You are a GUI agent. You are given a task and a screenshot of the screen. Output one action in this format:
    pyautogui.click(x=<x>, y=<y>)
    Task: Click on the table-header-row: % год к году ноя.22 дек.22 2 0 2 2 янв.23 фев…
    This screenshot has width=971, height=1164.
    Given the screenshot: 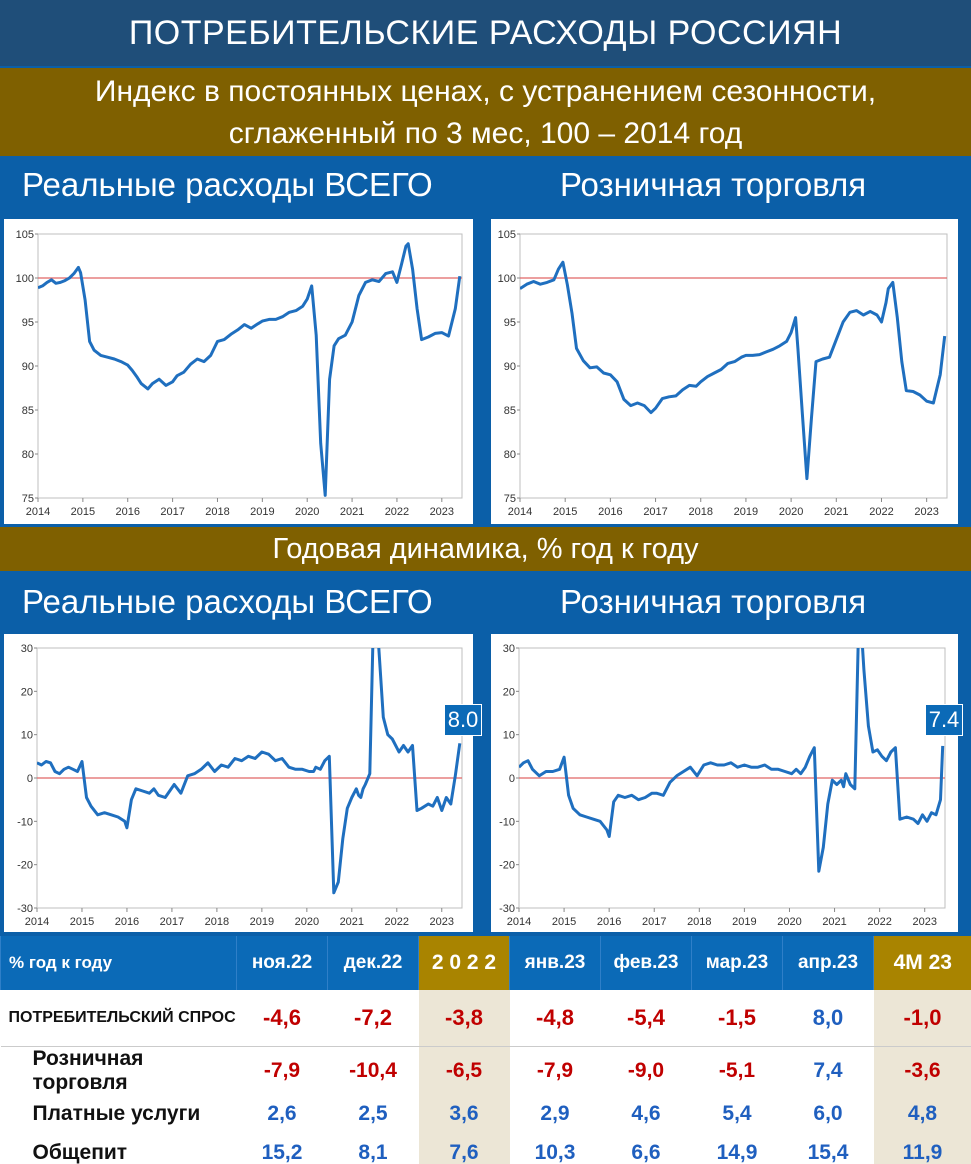 What is the action you would take?
    pyautogui.click(x=485, y=963)
    